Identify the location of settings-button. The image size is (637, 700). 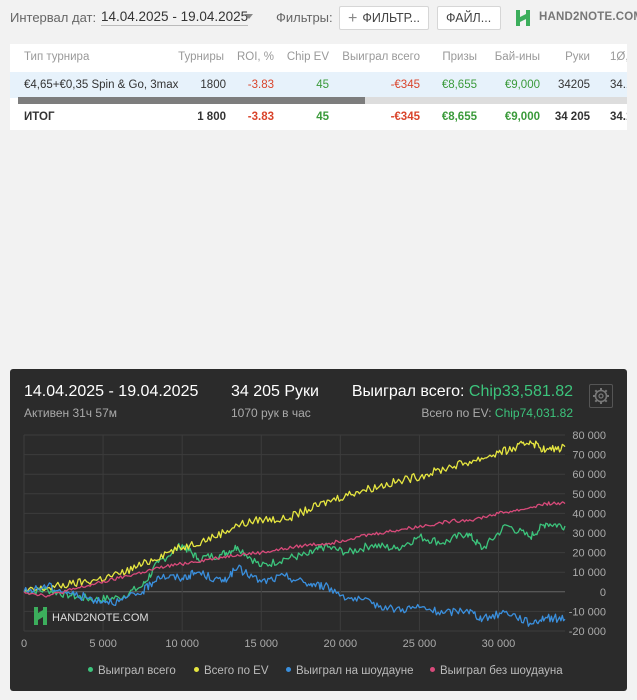
(601, 396).